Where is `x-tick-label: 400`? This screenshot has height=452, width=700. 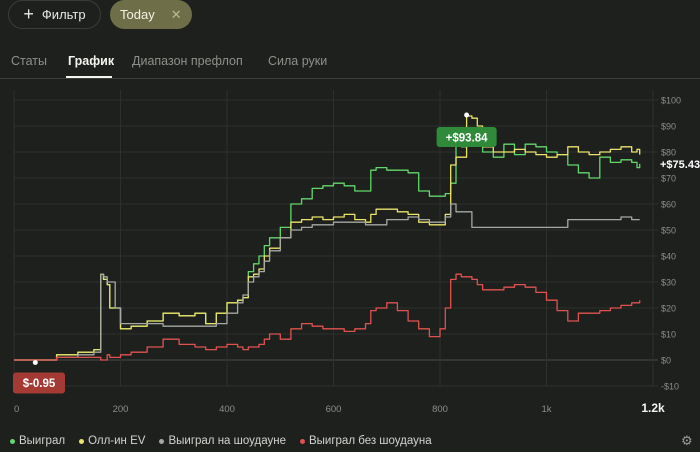 x-tick-label: 400 is located at coordinates (227, 409).